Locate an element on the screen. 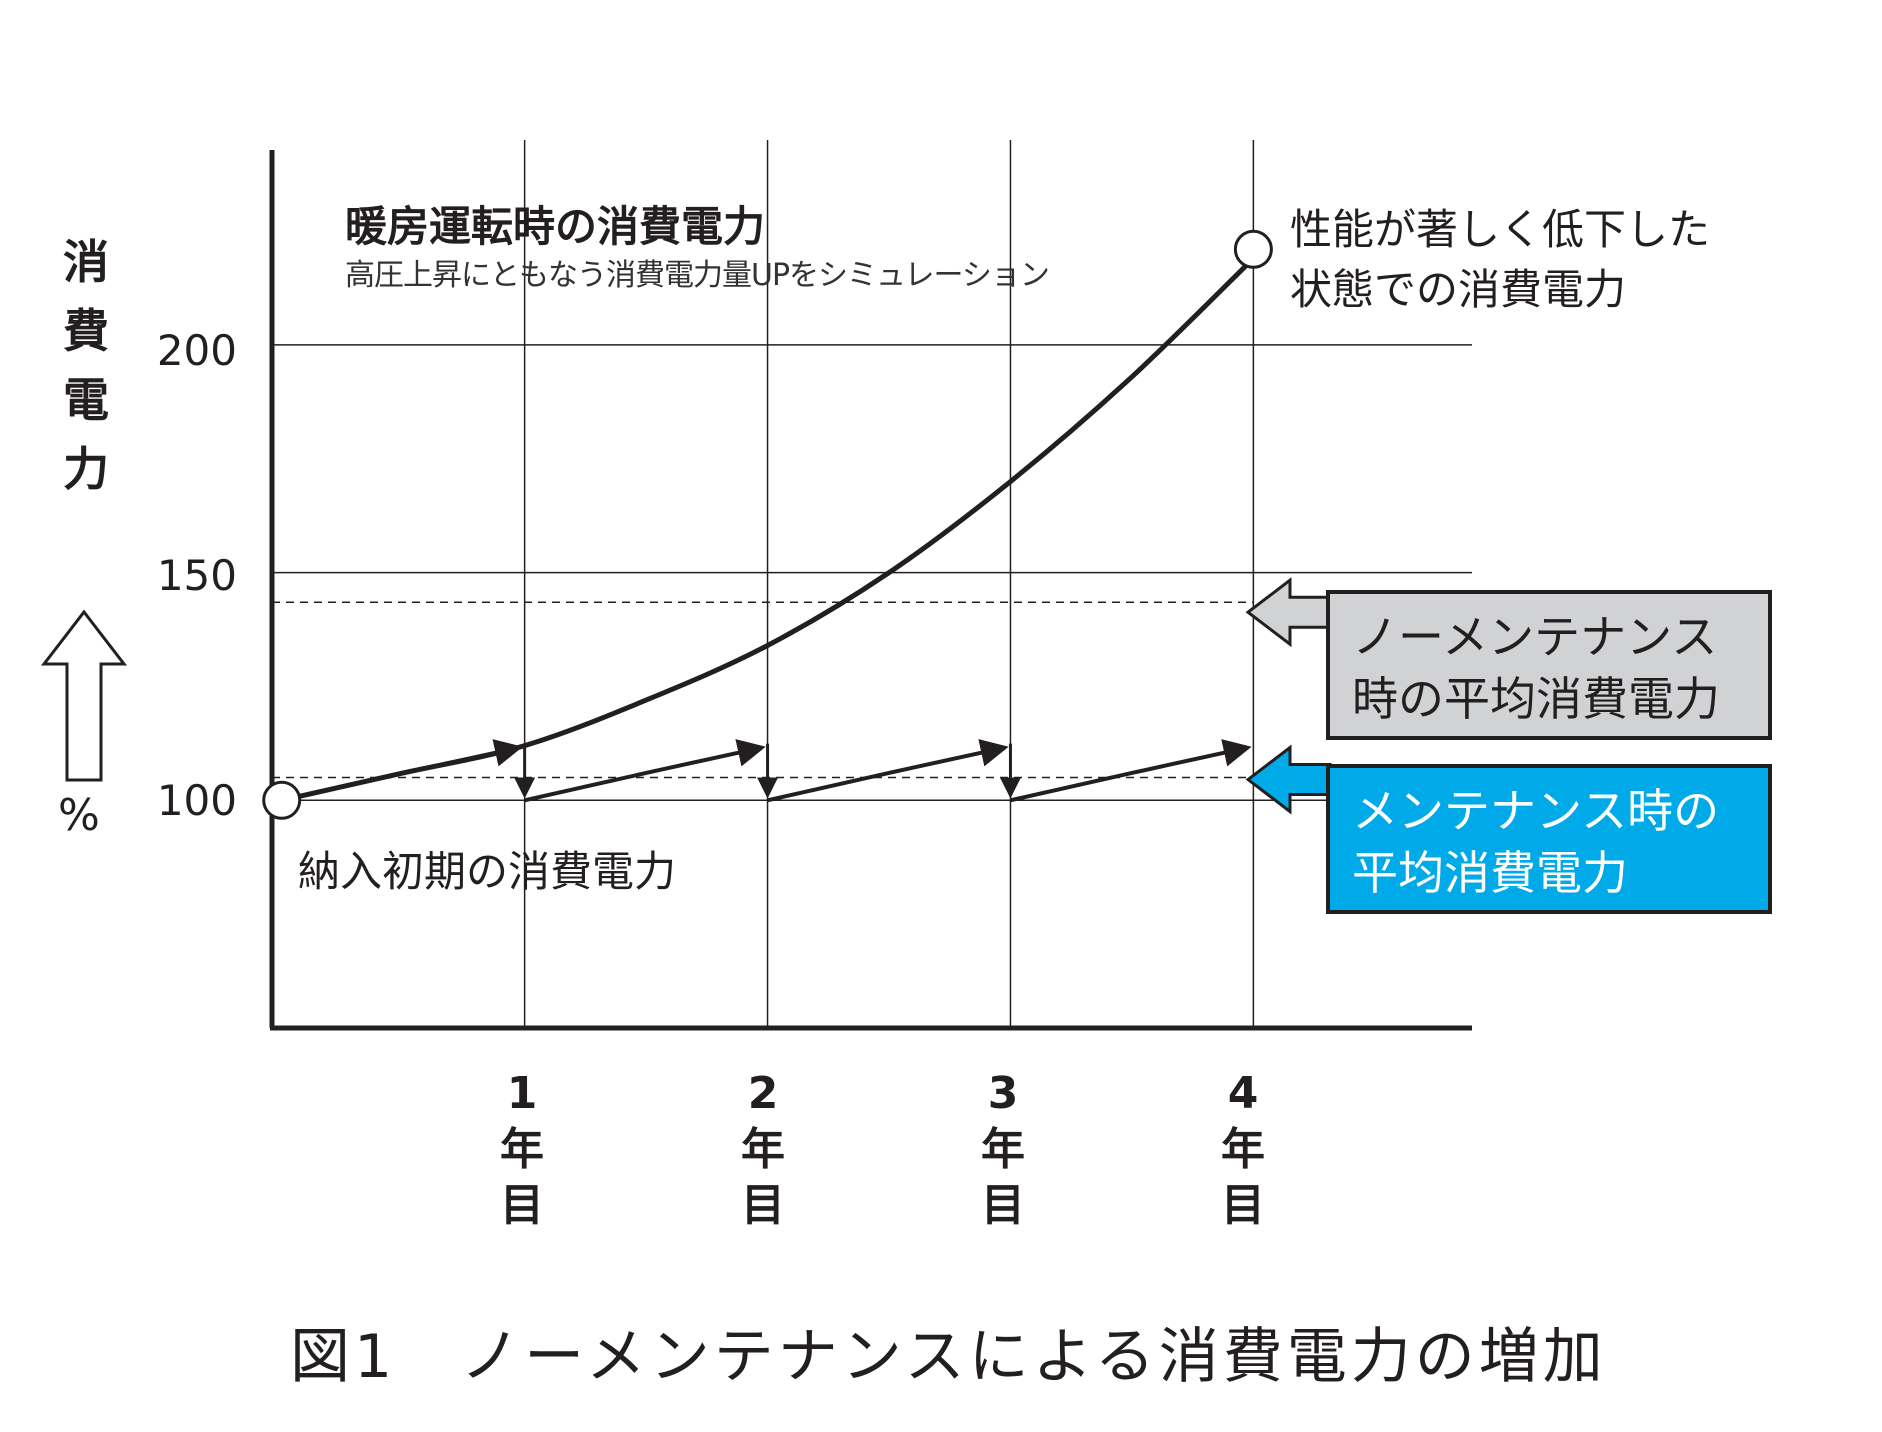  no-maintenance-label-line: 時の平均消費電力 is located at coordinates (1536, 699).